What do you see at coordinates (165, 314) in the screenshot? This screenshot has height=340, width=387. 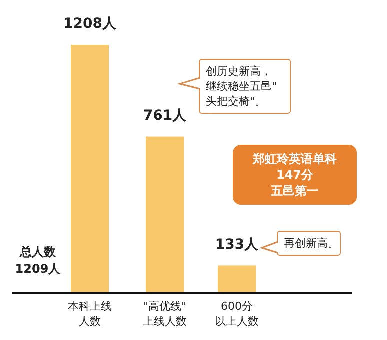 I see `x-tick-label: "高优线"上线人数` at bounding box center [165, 314].